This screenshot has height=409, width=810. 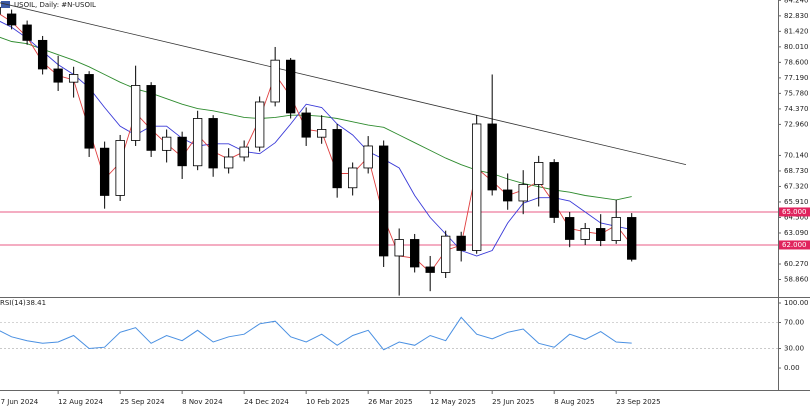 What do you see at coordinates (316, 333) in the screenshot?
I see `rsi-line` at bounding box center [316, 333].